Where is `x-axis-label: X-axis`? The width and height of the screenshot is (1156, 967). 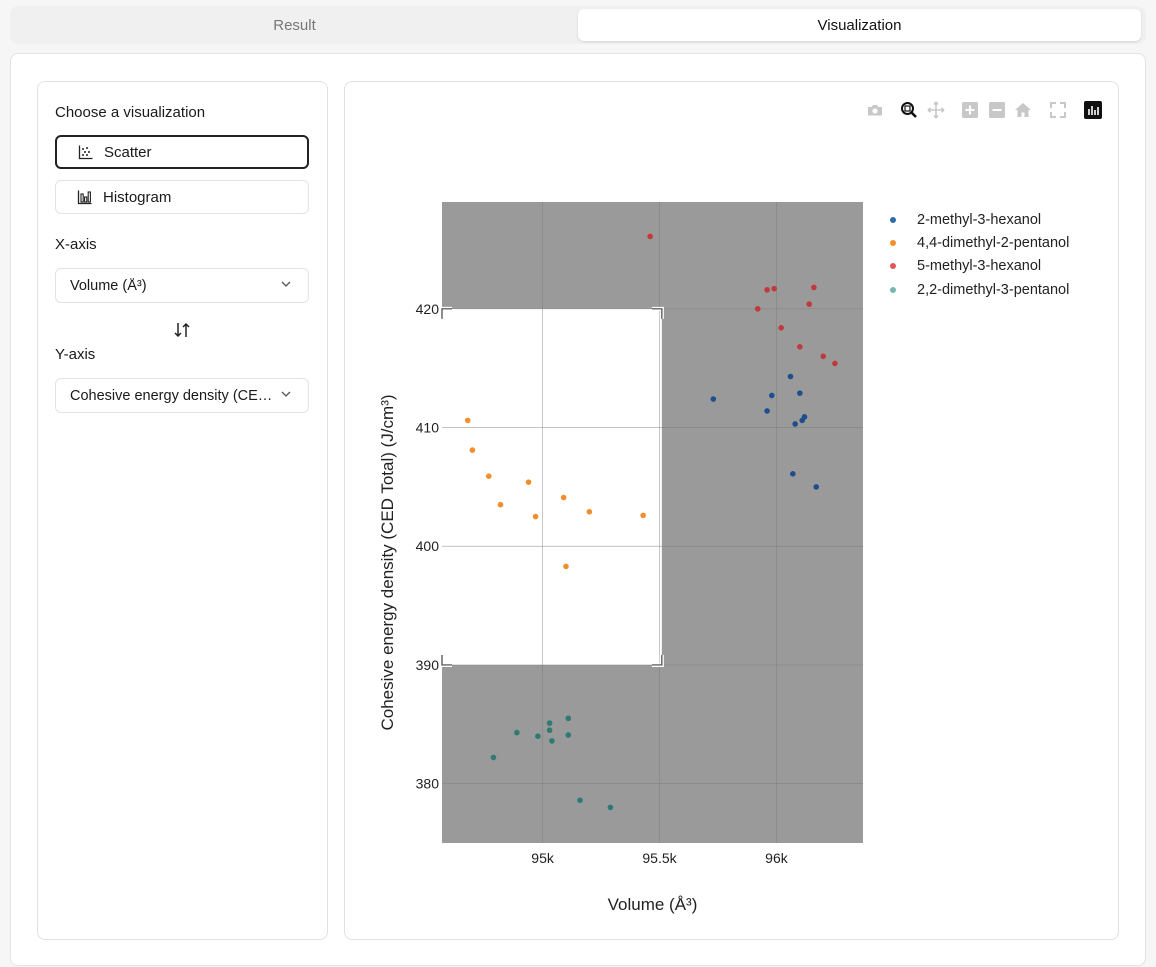 x-axis-label: X-axis is located at coordinates (76, 244).